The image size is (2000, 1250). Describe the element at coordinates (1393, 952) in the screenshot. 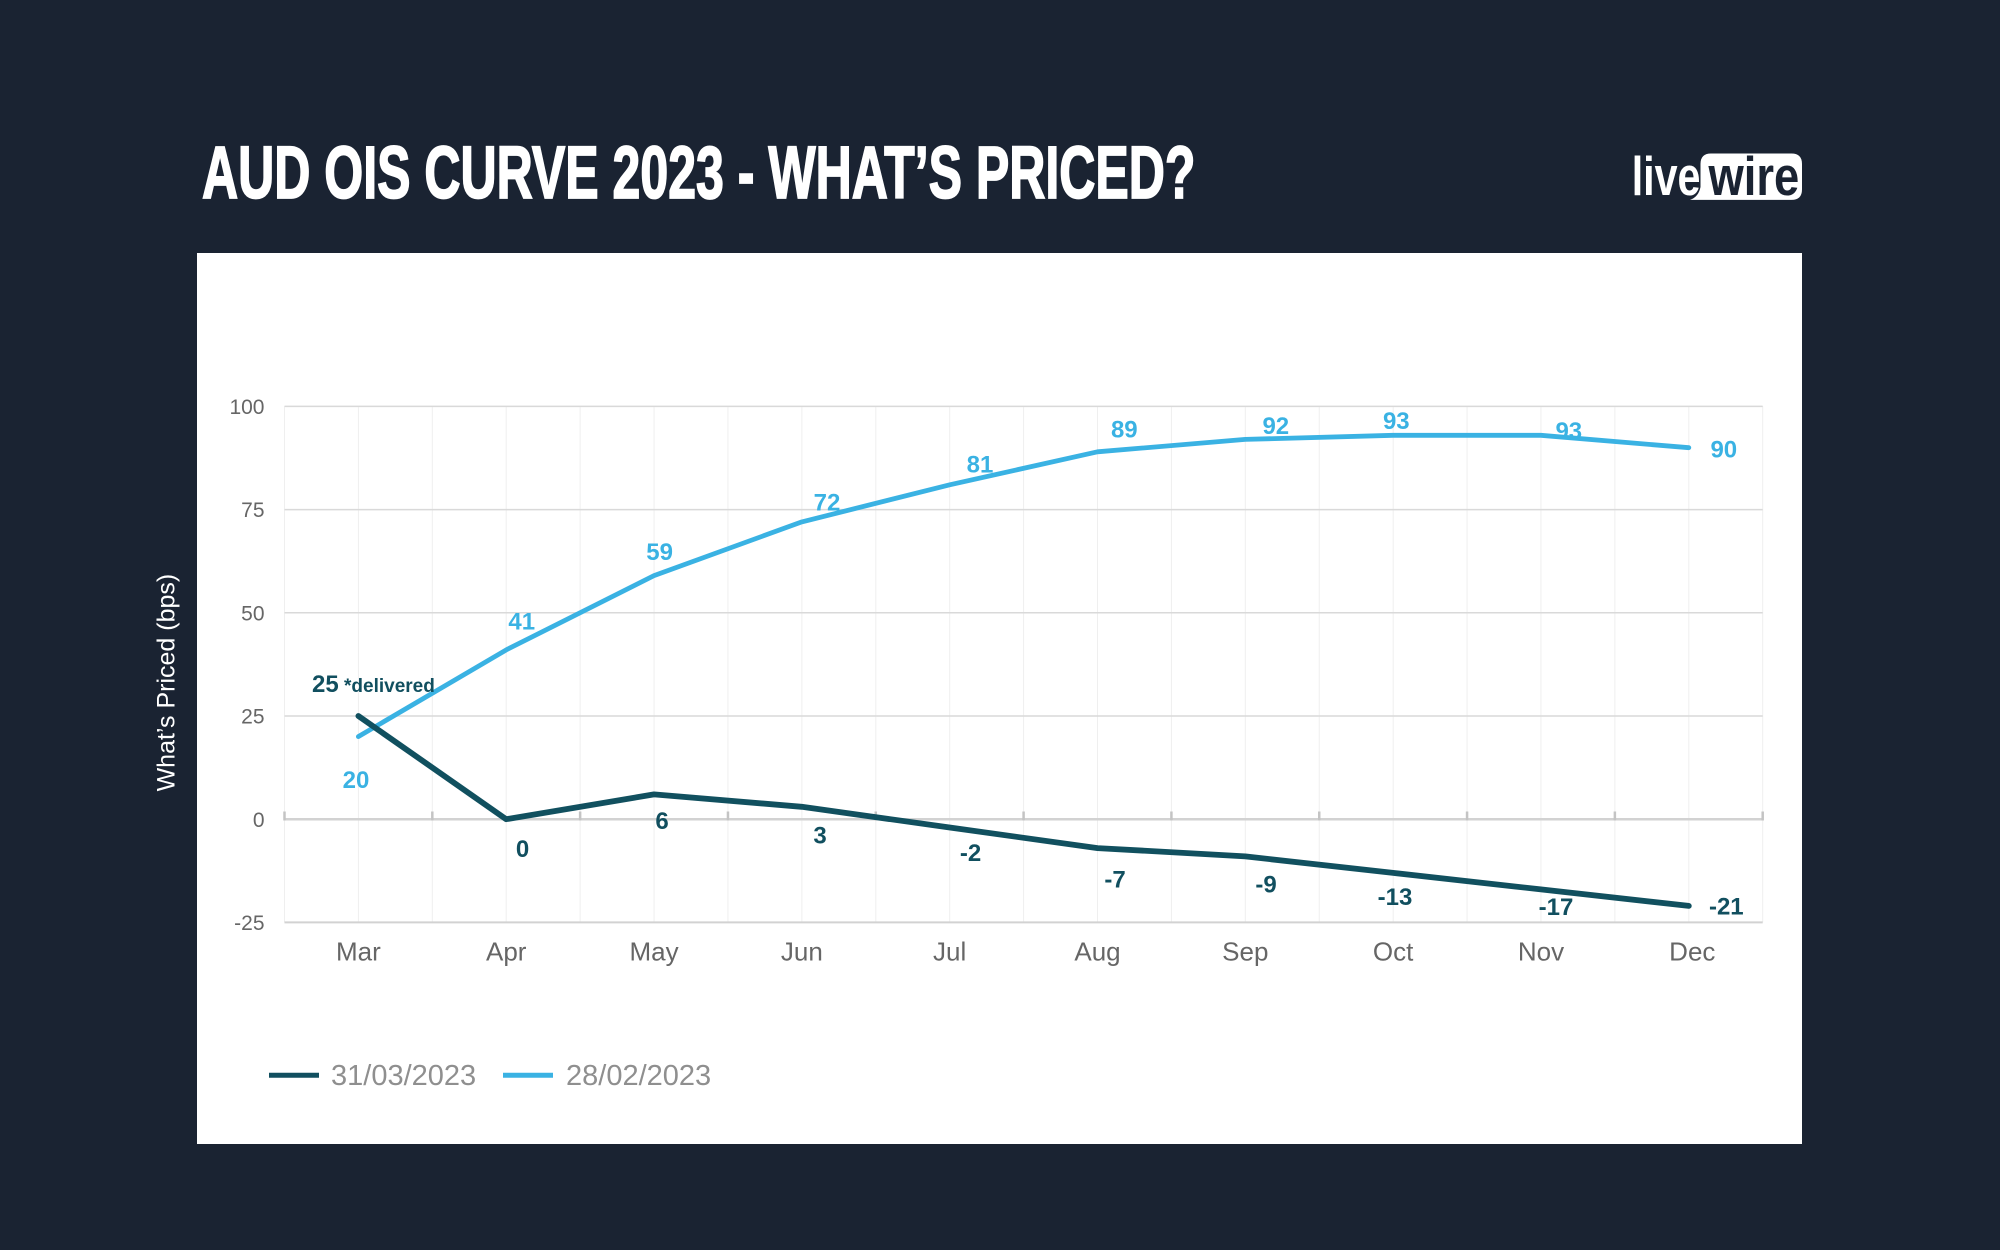

I see `svg-text: Oct` at that location.